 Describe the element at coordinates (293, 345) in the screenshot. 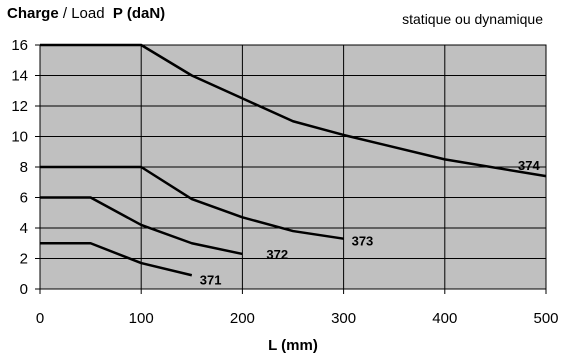

I see `x-axis-label: L (mm)` at that location.